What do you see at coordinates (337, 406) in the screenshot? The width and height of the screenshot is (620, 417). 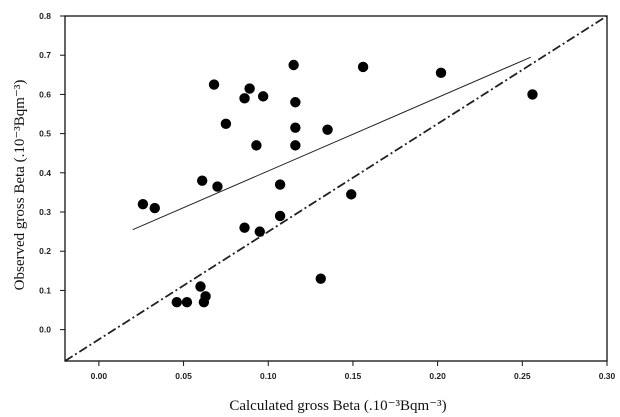 I see `x-axis-label: Calculated gross Beta (.10⁻³Bqm⁻³)` at bounding box center [337, 406].